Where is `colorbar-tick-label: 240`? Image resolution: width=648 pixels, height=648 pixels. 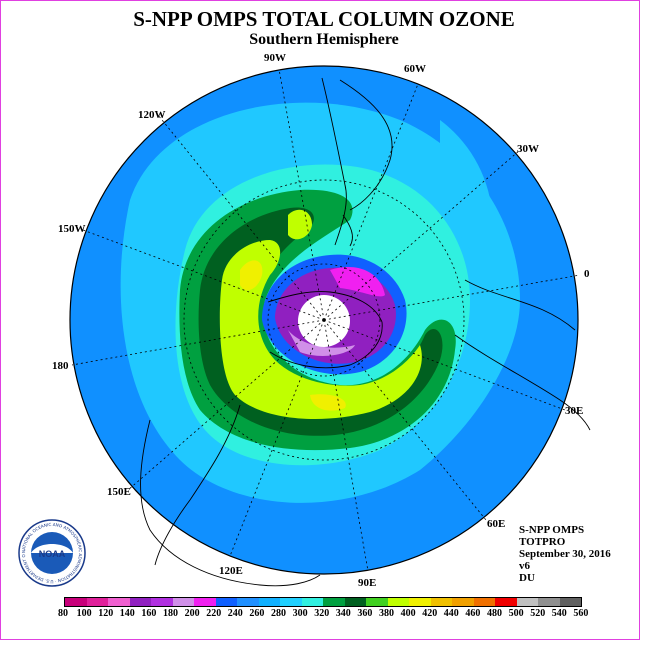 colorbar-tick-label: 240 is located at coordinates (235, 613).